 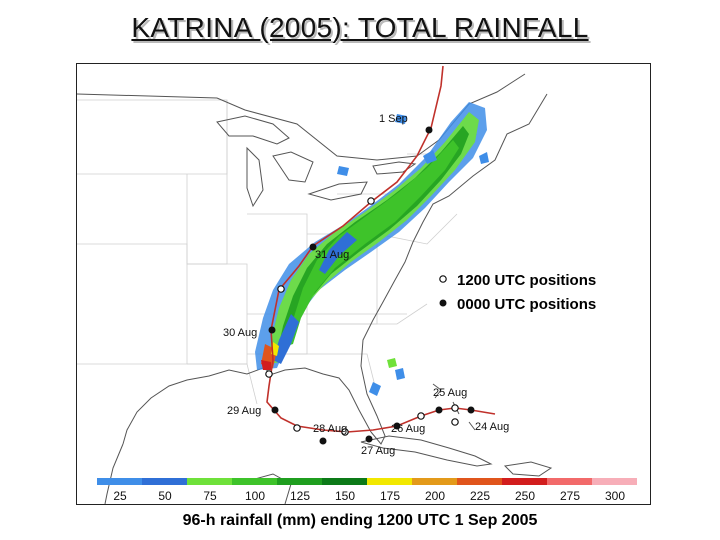 What do you see at coordinates (367, 490) in the screenshot?
I see `colorbar: 25 50 75 100 125 150 175 200 225 250 275 300` at bounding box center [367, 490].